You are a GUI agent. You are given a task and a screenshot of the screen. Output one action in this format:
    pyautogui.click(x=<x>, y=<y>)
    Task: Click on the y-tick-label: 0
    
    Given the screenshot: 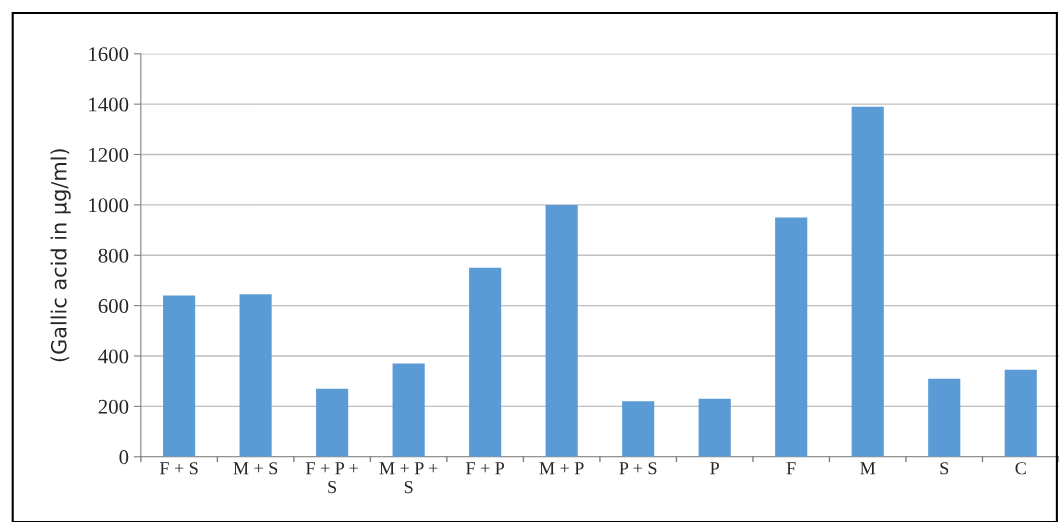 What is the action you would take?
    pyautogui.click(x=124, y=457)
    